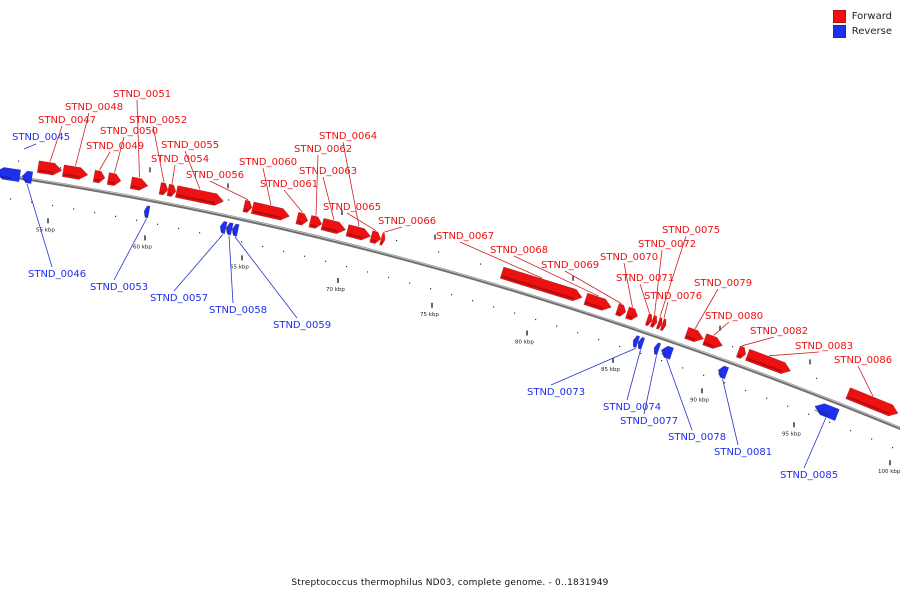  What do you see at coordinates (407, 221) in the screenshot?
I see `gene-label: STND_0066` at bounding box center [407, 221].